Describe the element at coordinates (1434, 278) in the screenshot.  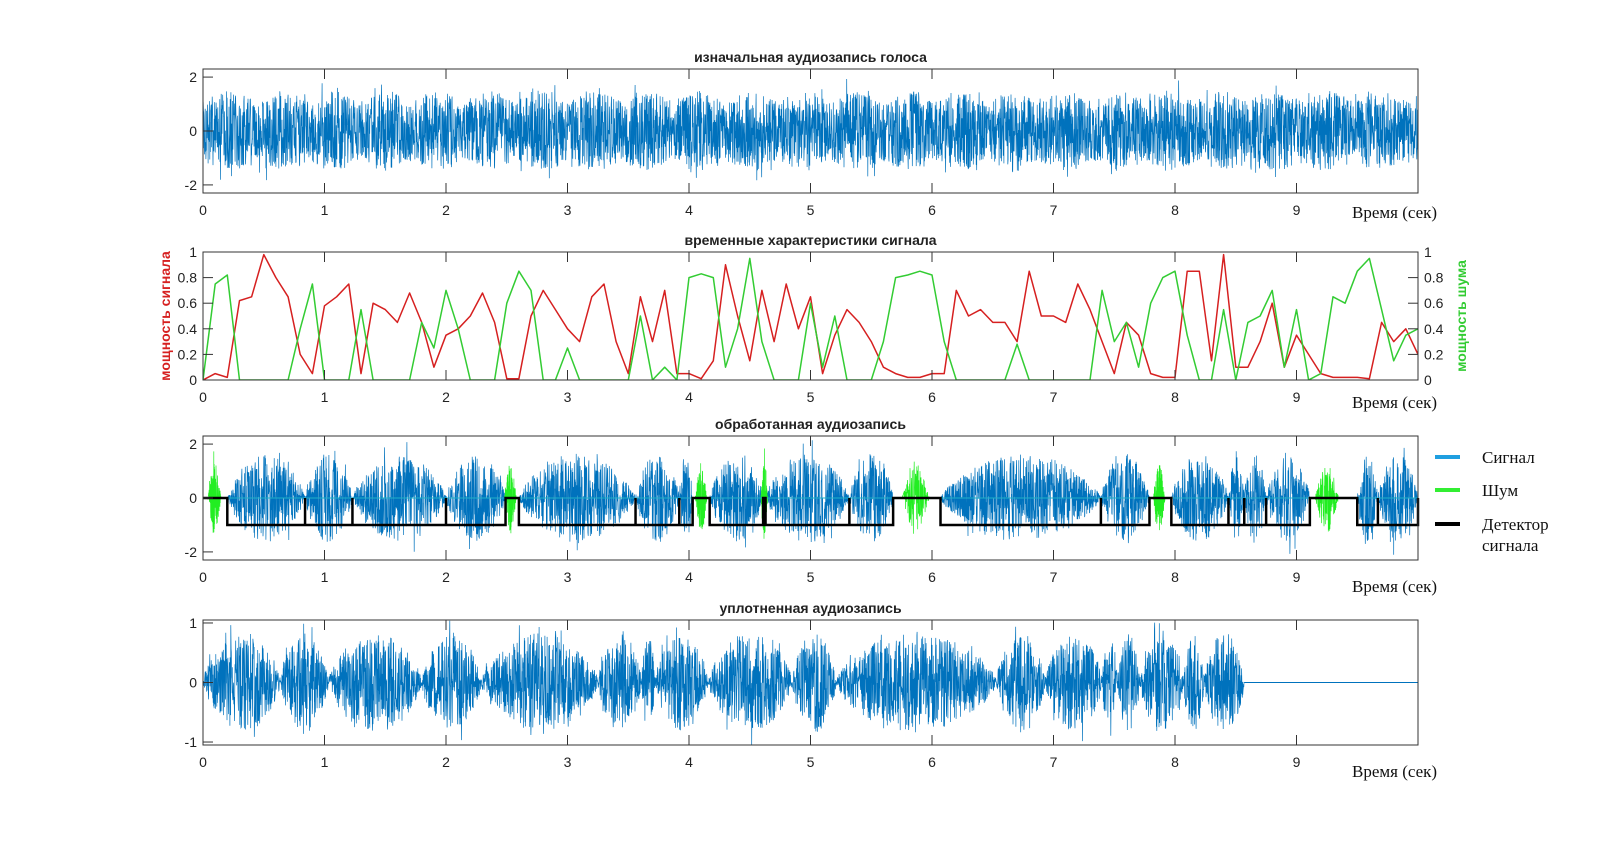
I see `y-tick-label-right: 0.8` at that location.